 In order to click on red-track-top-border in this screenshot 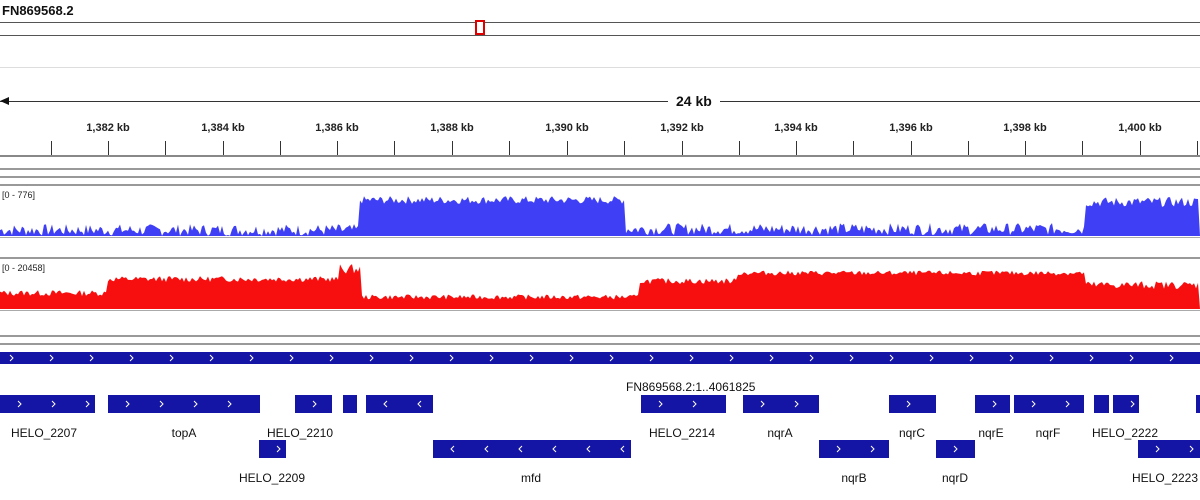, I will do `click(600, 258)`.